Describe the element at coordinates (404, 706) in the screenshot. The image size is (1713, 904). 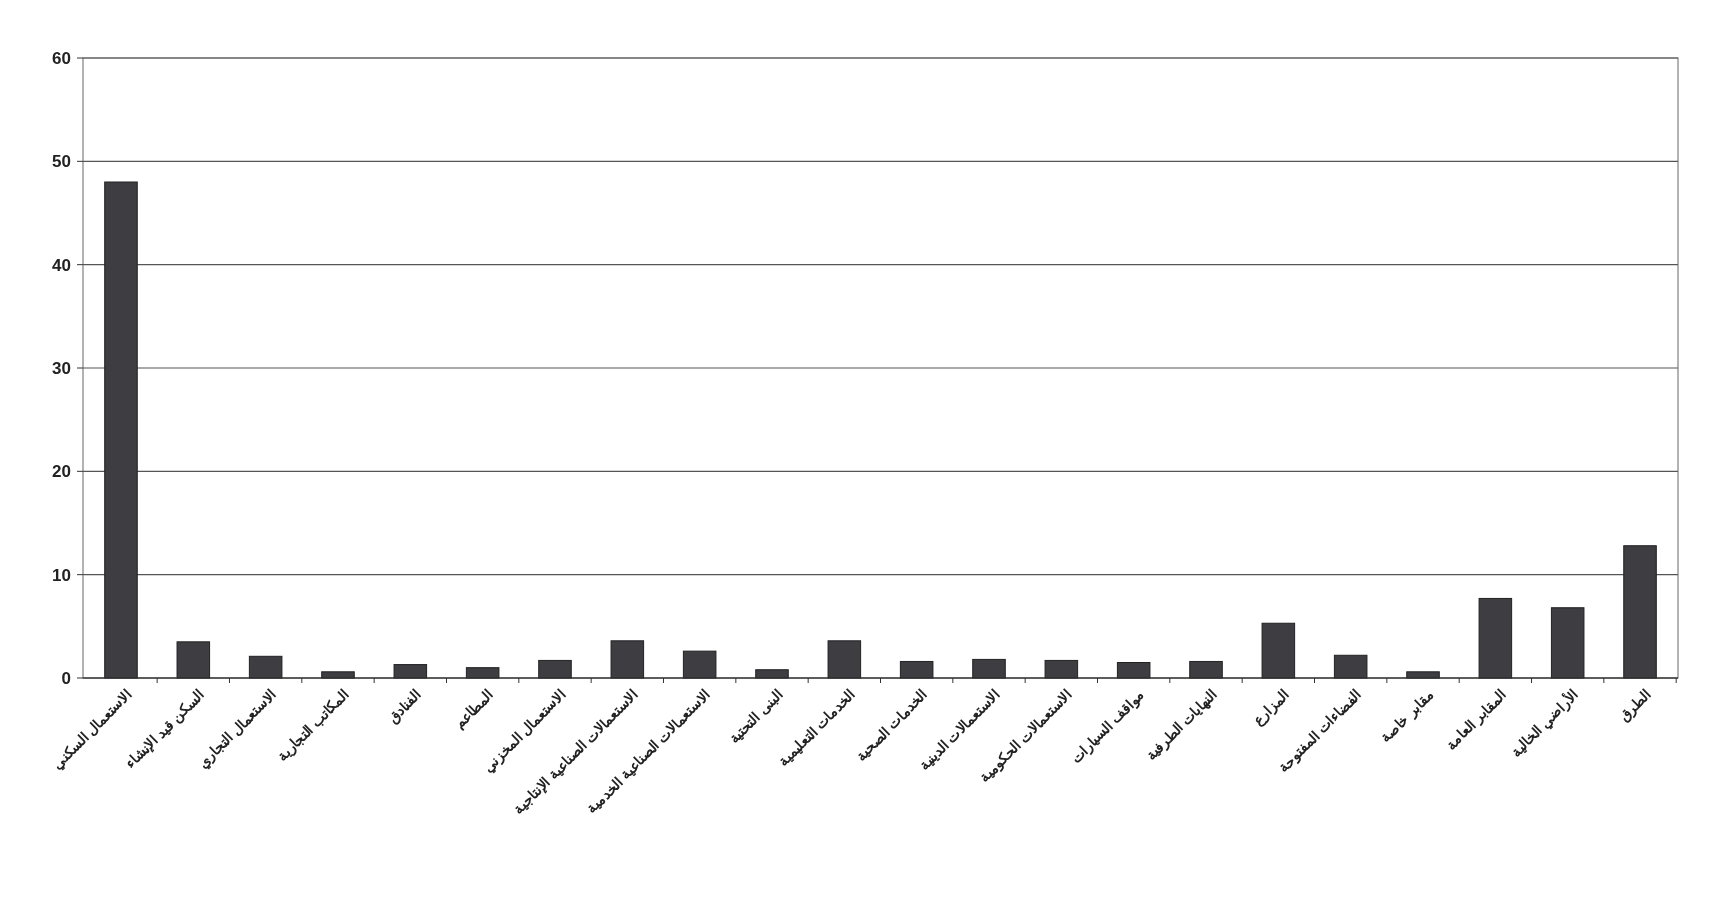
I see `x-tick-label: الفنادق` at that location.